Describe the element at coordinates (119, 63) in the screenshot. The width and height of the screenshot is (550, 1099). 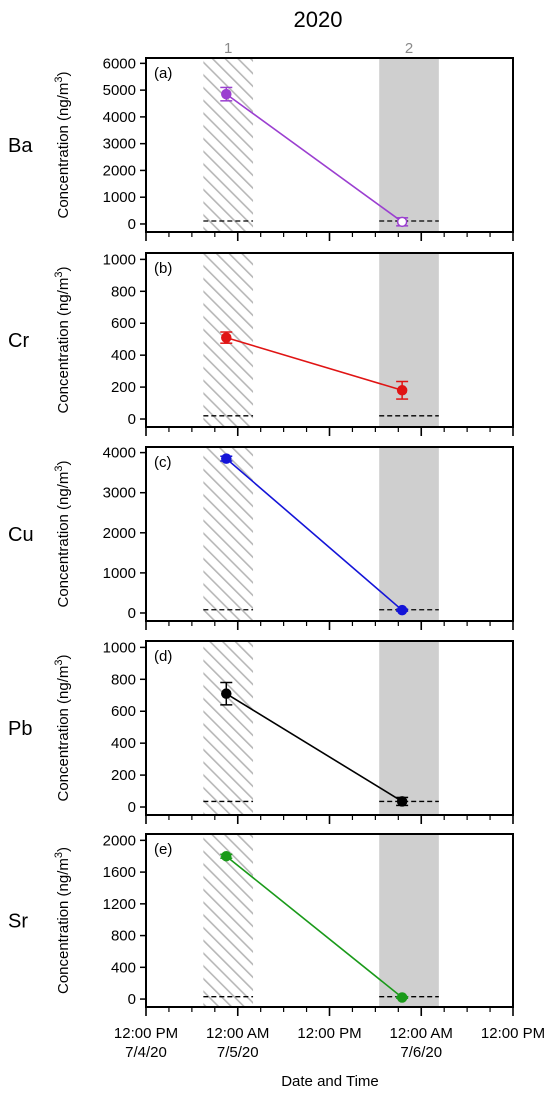
I see `y-tick-label: 6000` at that location.